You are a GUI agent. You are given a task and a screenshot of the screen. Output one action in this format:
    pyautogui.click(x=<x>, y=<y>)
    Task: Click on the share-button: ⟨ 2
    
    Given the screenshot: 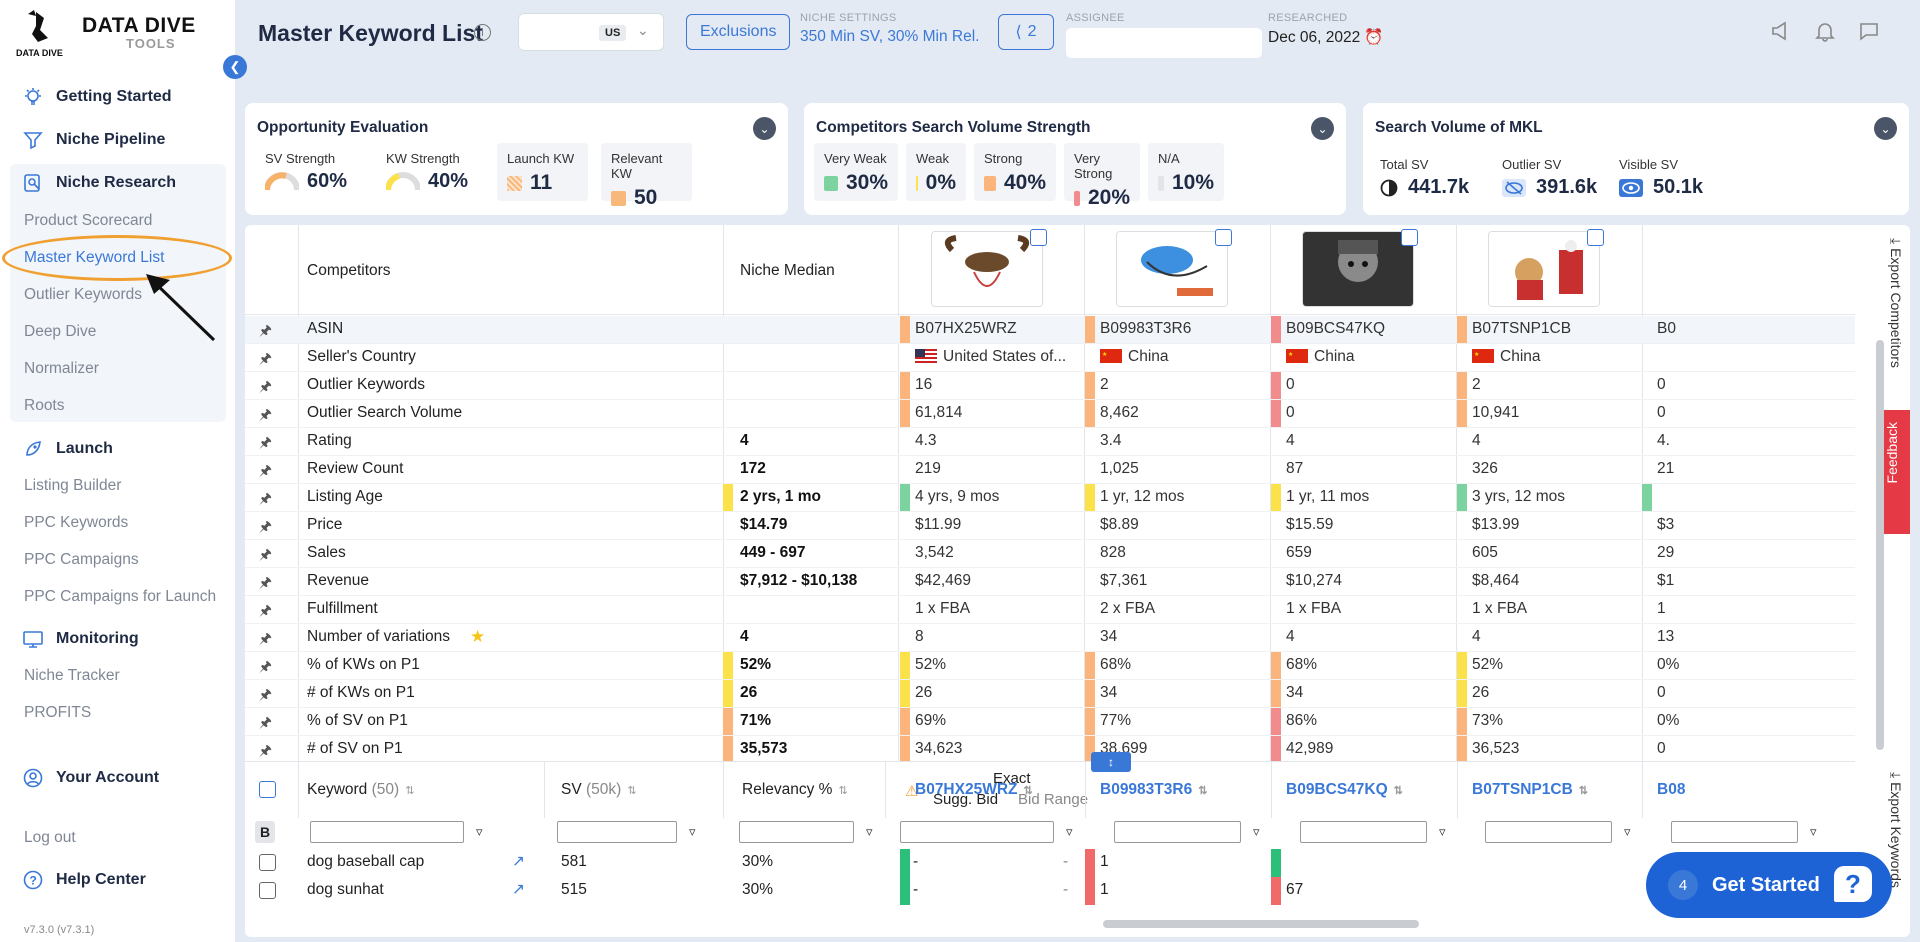 What is the action you would take?
    pyautogui.click(x=1026, y=32)
    